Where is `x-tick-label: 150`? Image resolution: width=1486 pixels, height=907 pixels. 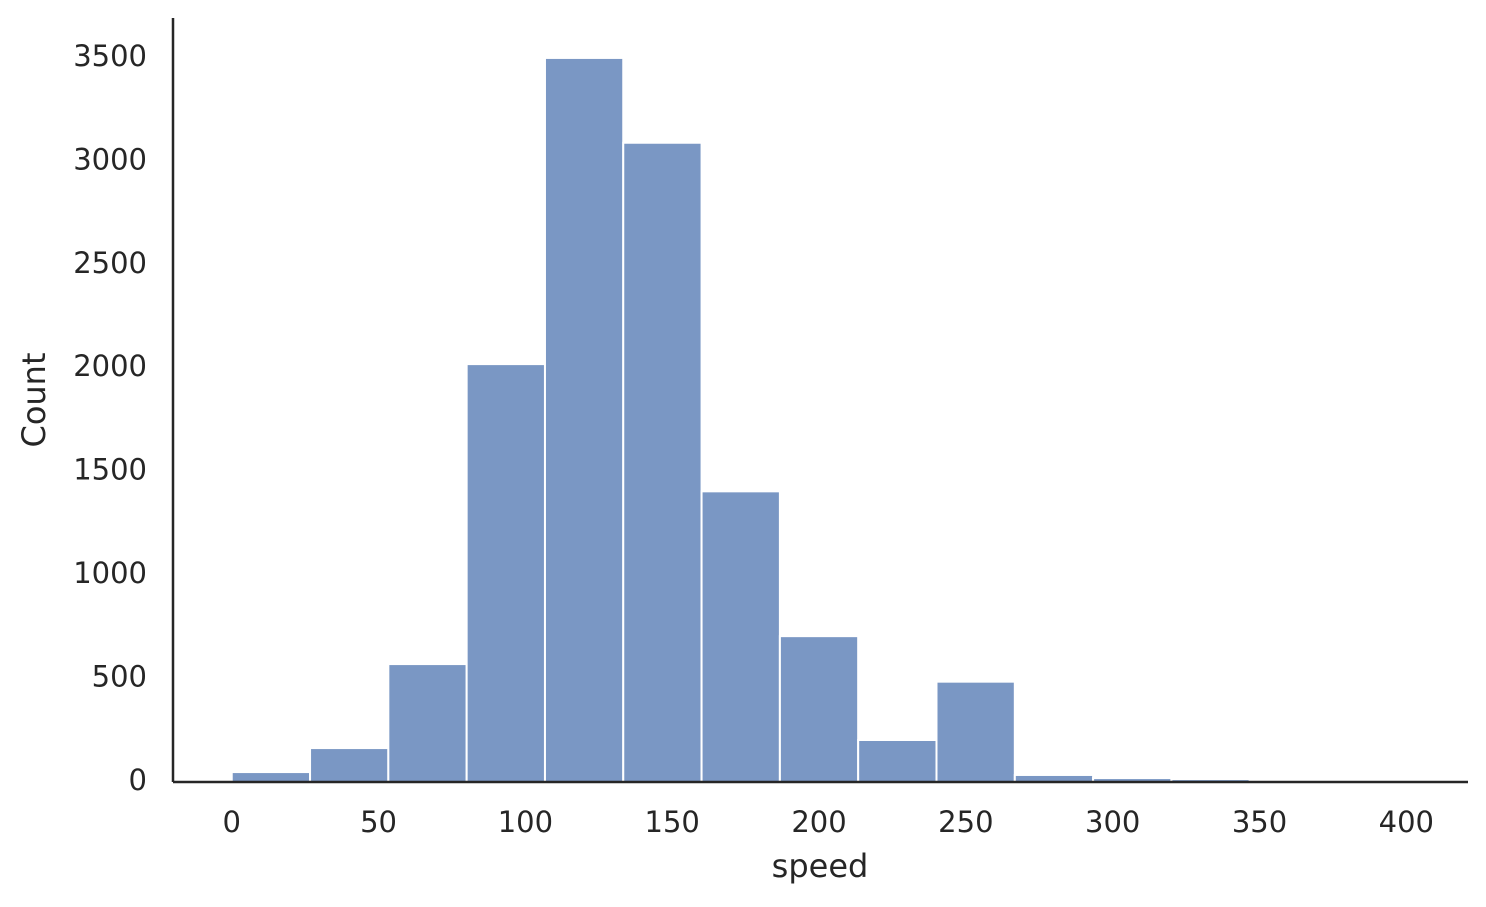 x-tick-label: 150 is located at coordinates (672, 822).